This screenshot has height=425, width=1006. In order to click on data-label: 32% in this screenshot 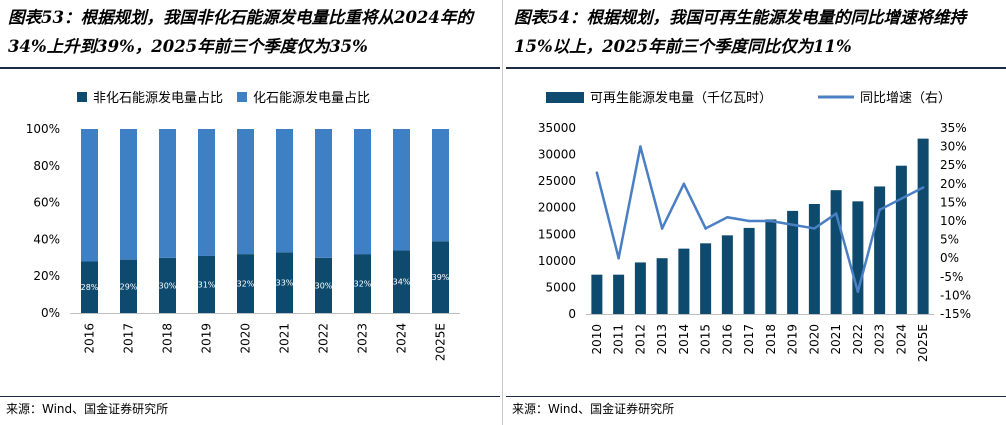, I will do `click(363, 284)`.